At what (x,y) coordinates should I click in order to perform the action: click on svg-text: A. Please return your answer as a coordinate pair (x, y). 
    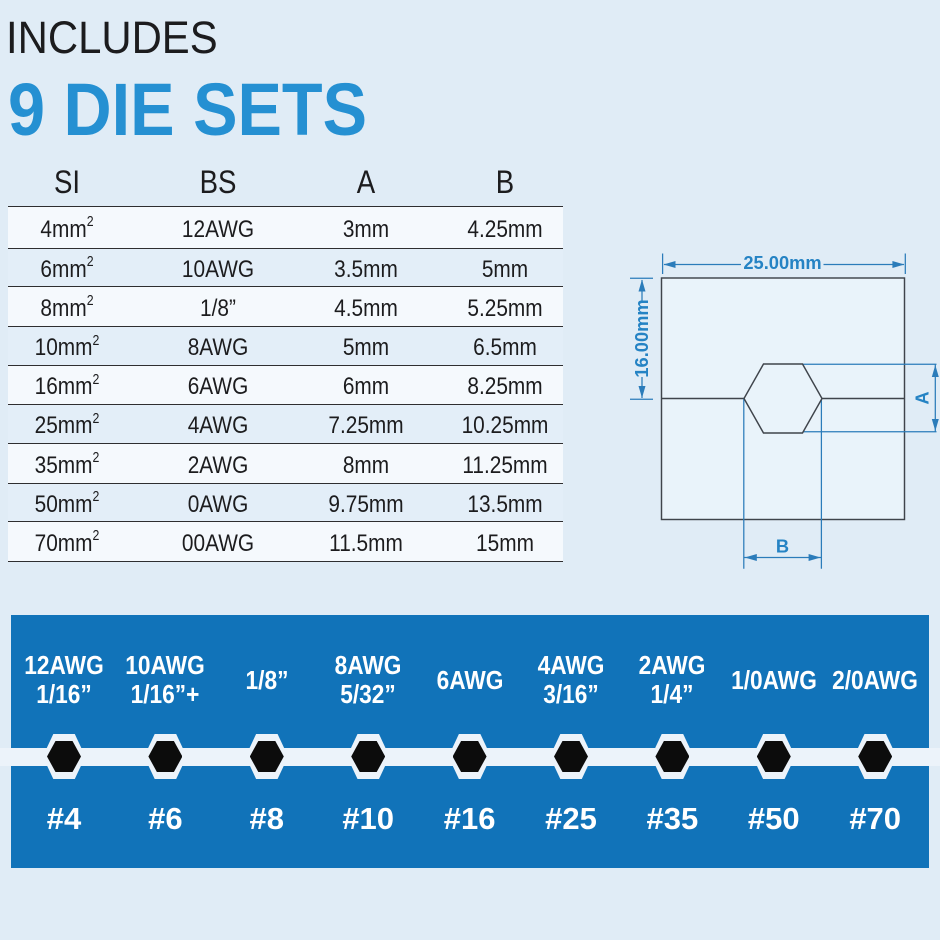
    Looking at the image, I should click on (922, 397).